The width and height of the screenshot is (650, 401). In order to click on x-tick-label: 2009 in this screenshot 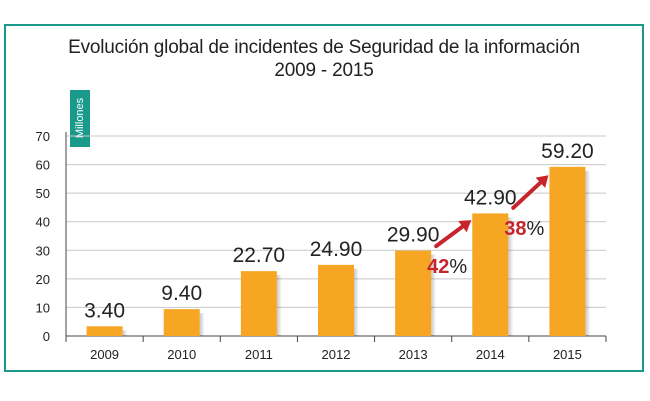, I will do `click(104, 354)`.